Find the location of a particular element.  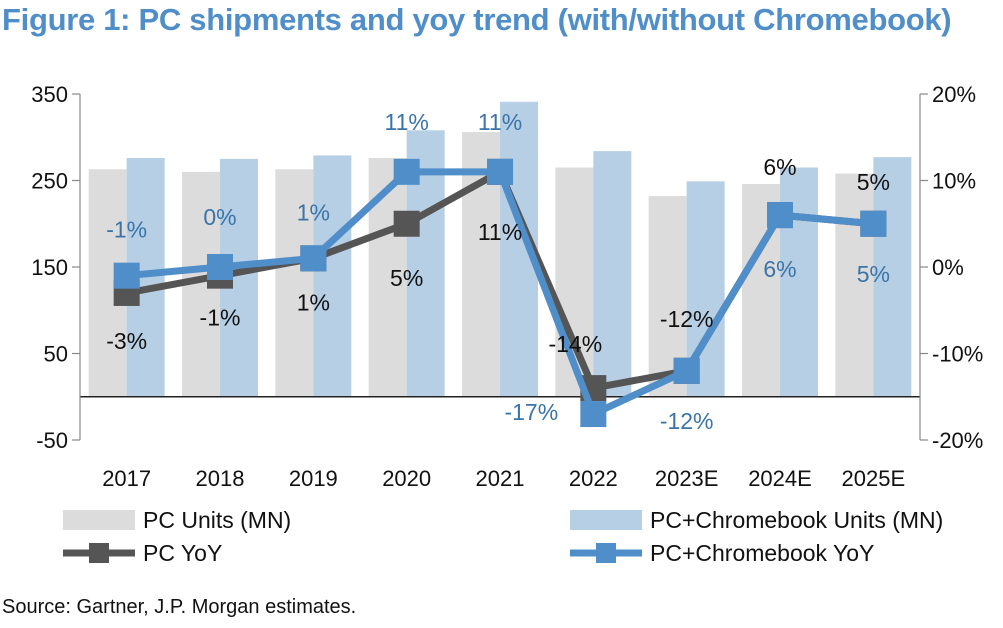

legend-label-pc-chromebook-yoy: PC+Chromebook YoY is located at coordinates (762, 553).